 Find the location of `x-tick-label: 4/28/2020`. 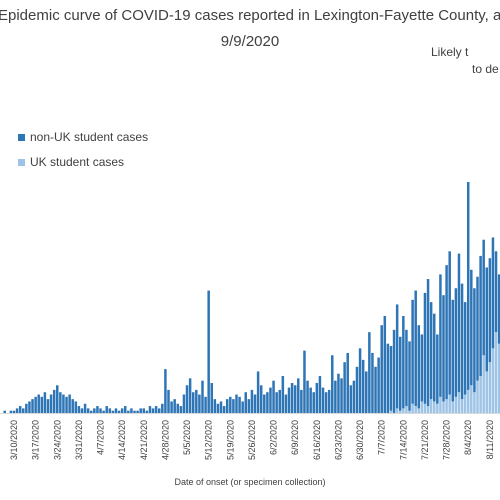

x-tick-label: 4/28/2020 is located at coordinates (165, 440).